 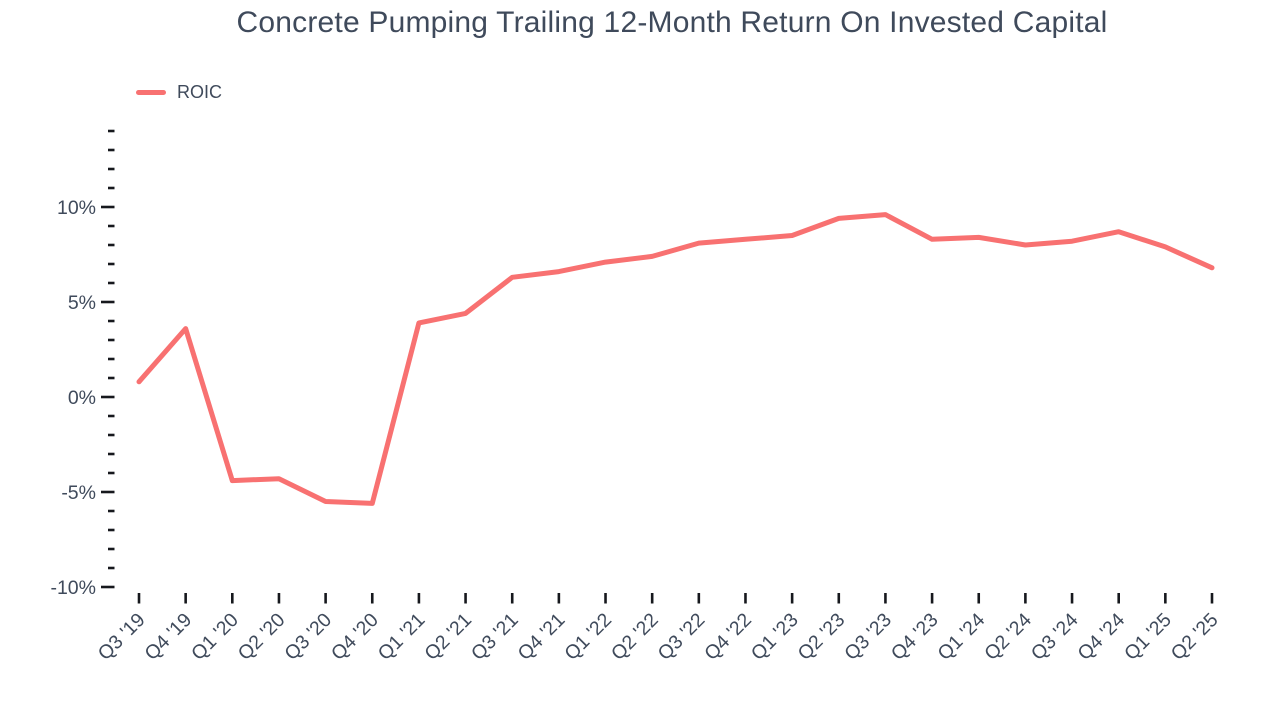 What do you see at coordinates (151, 92) in the screenshot?
I see `legend-line-swatch` at bounding box center [151, 92].